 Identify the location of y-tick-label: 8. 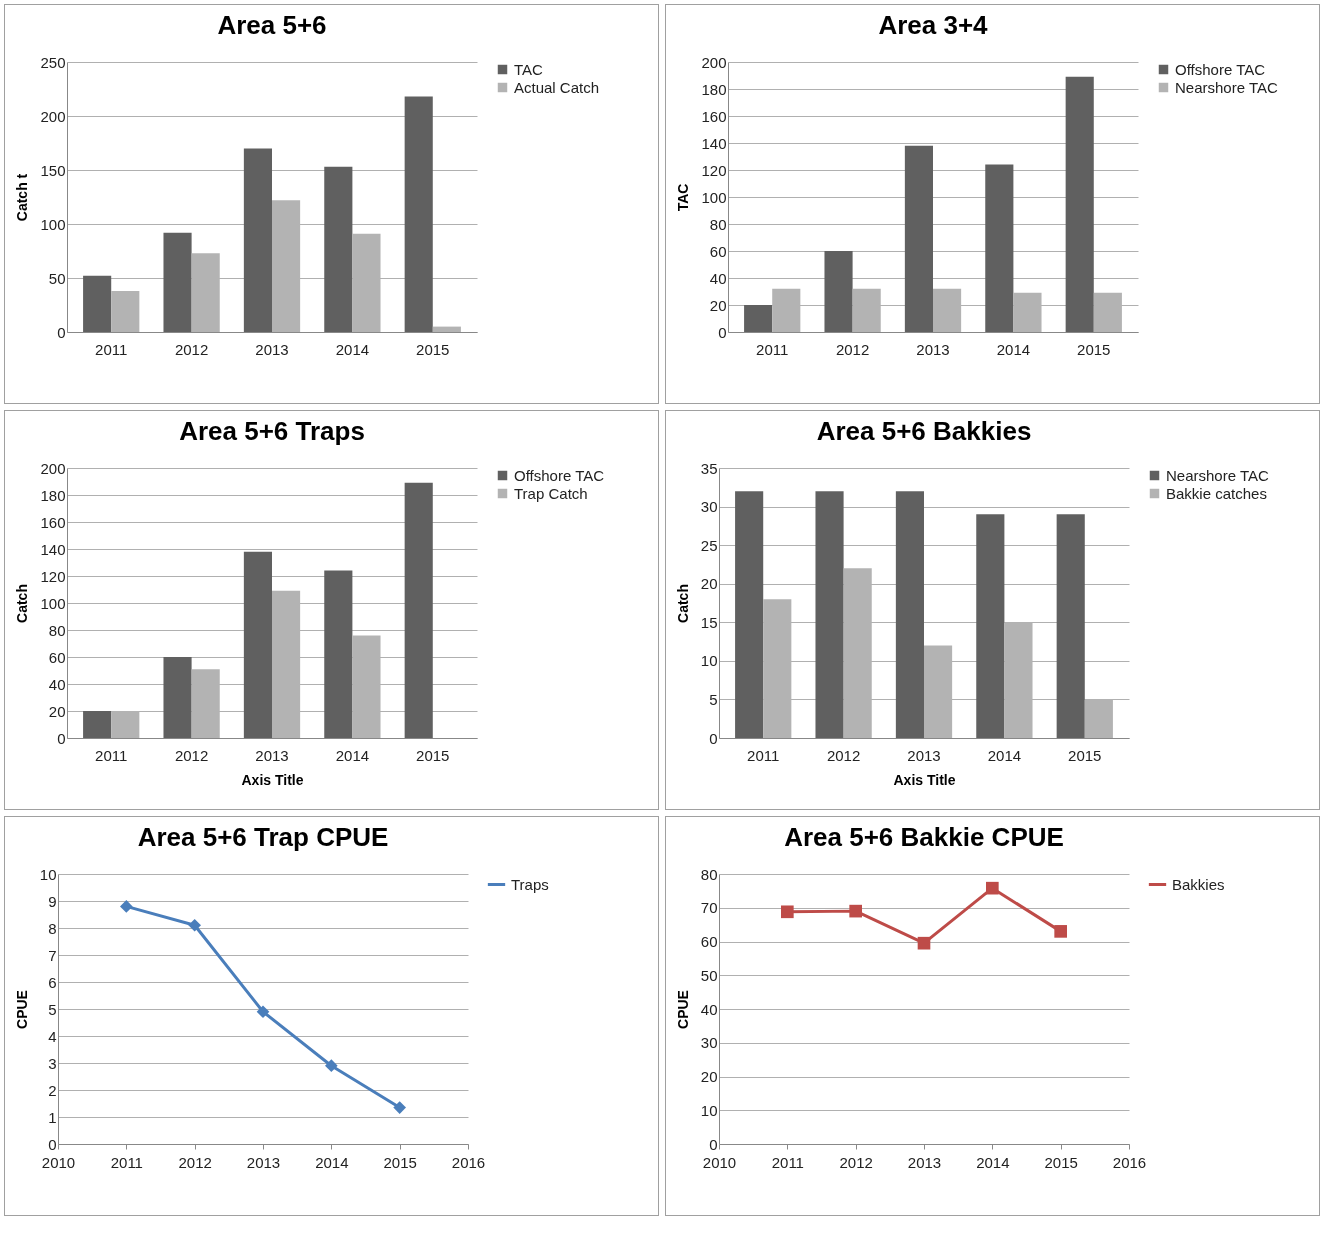
(52, 928).